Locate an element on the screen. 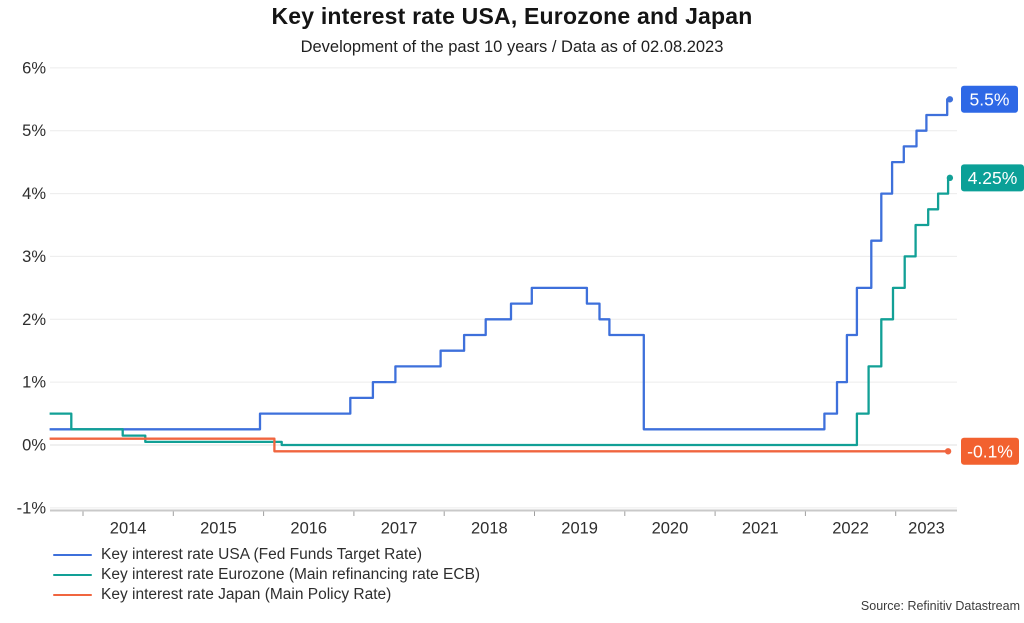 Image resolution: width=1024 pixels, height=623 pixels. y-axis-label: 5% is located at coordinates (34, 131).